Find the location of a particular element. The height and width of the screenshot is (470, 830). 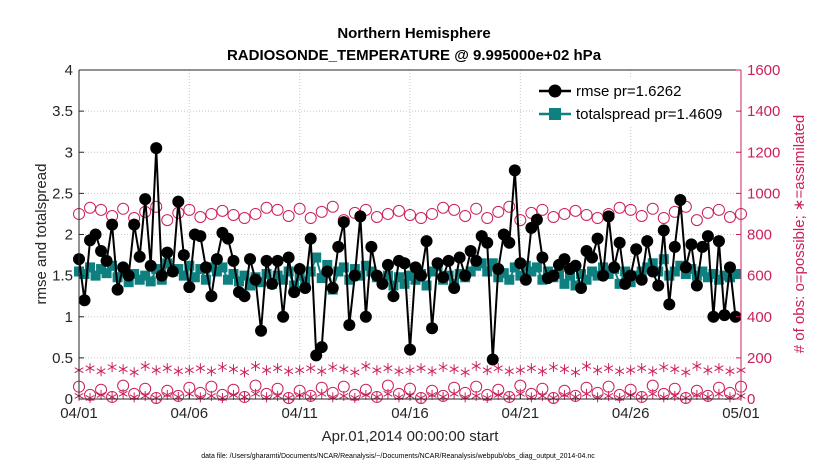

x-tick-label: 04/11 is located at coordinates (299, 413).